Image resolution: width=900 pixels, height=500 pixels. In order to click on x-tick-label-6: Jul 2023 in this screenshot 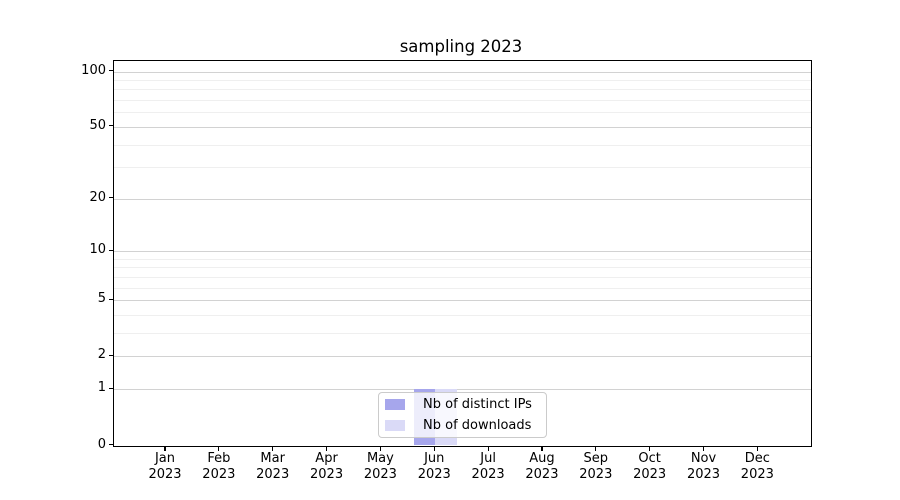, I will do `click(488, 466)`.